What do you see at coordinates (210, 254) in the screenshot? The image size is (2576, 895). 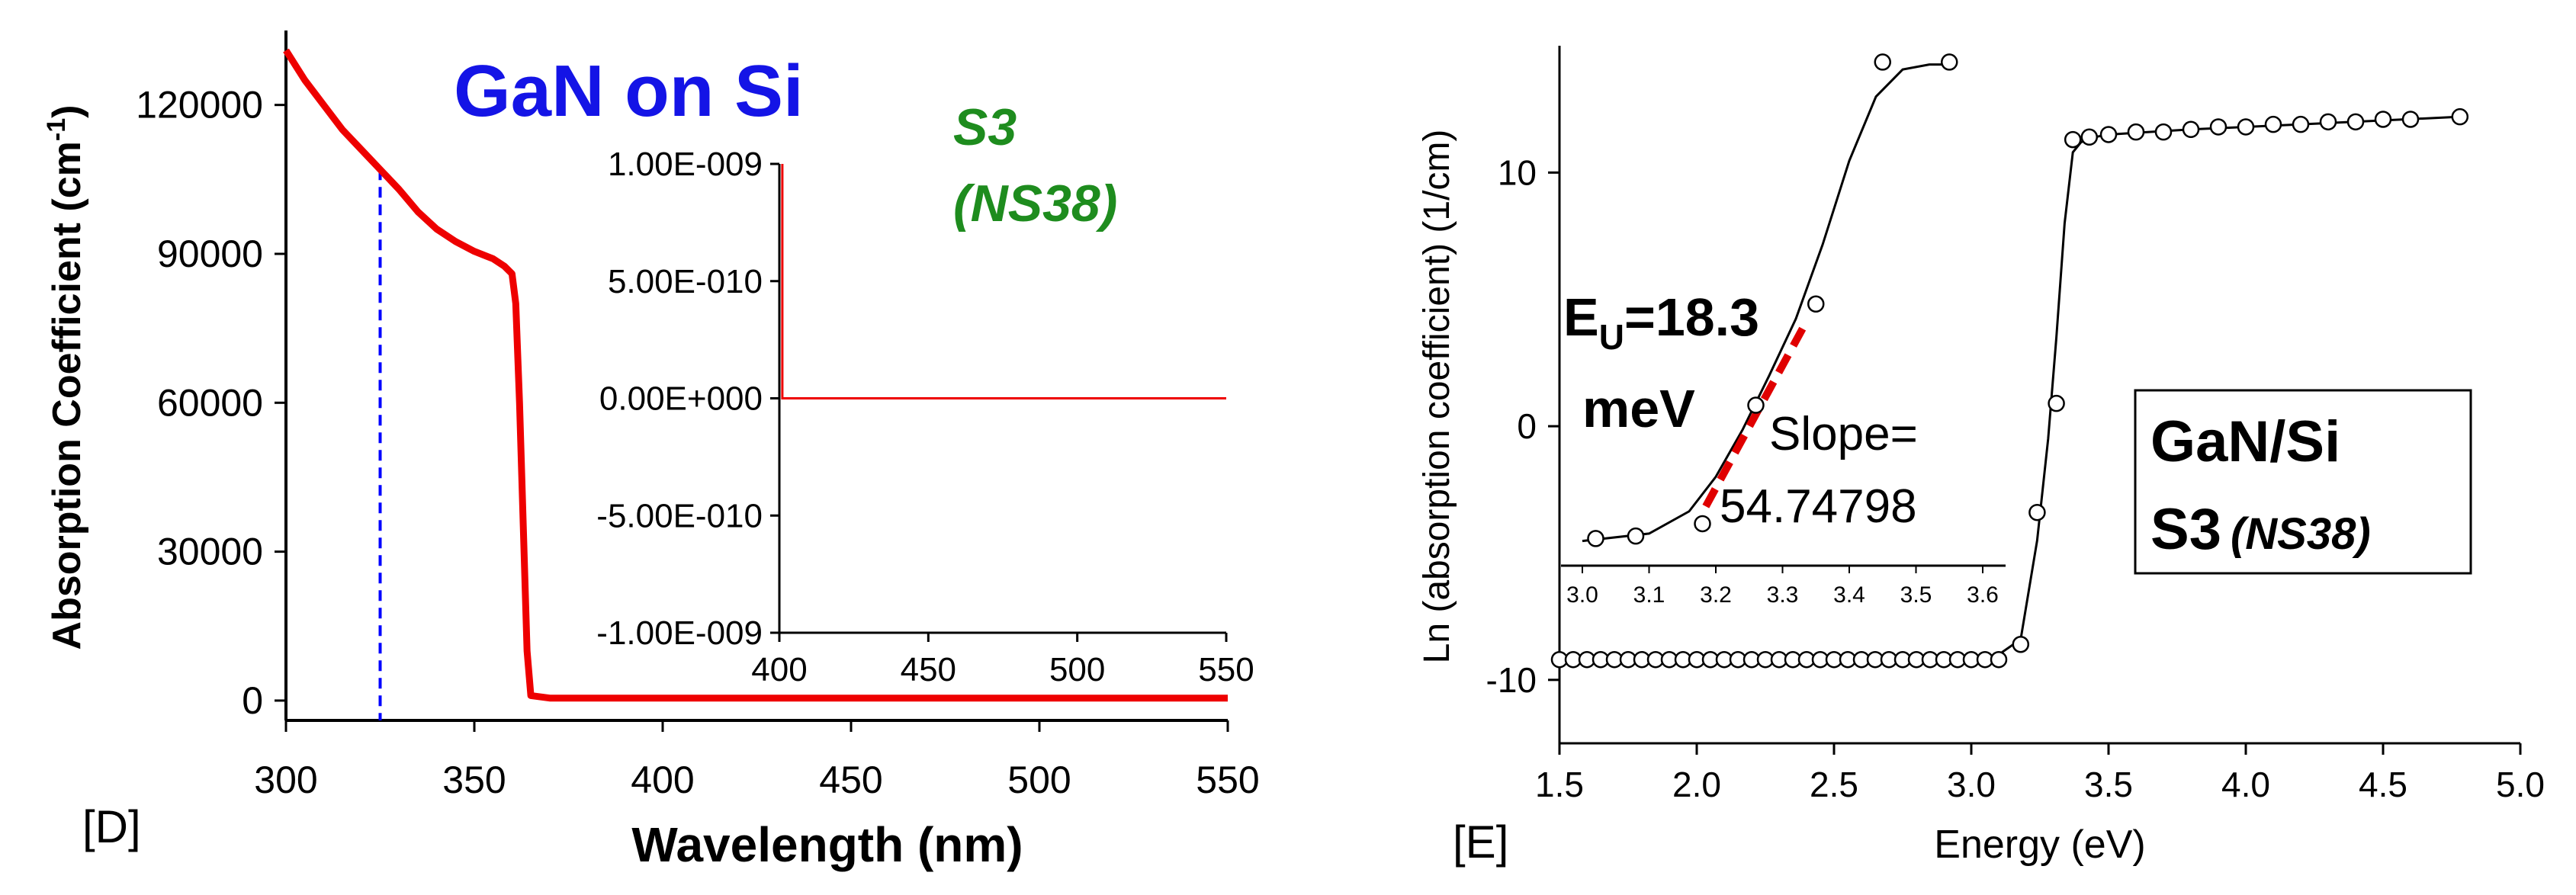 I see `d-y-tick-label: 90000` at bounding box center [210, 254].